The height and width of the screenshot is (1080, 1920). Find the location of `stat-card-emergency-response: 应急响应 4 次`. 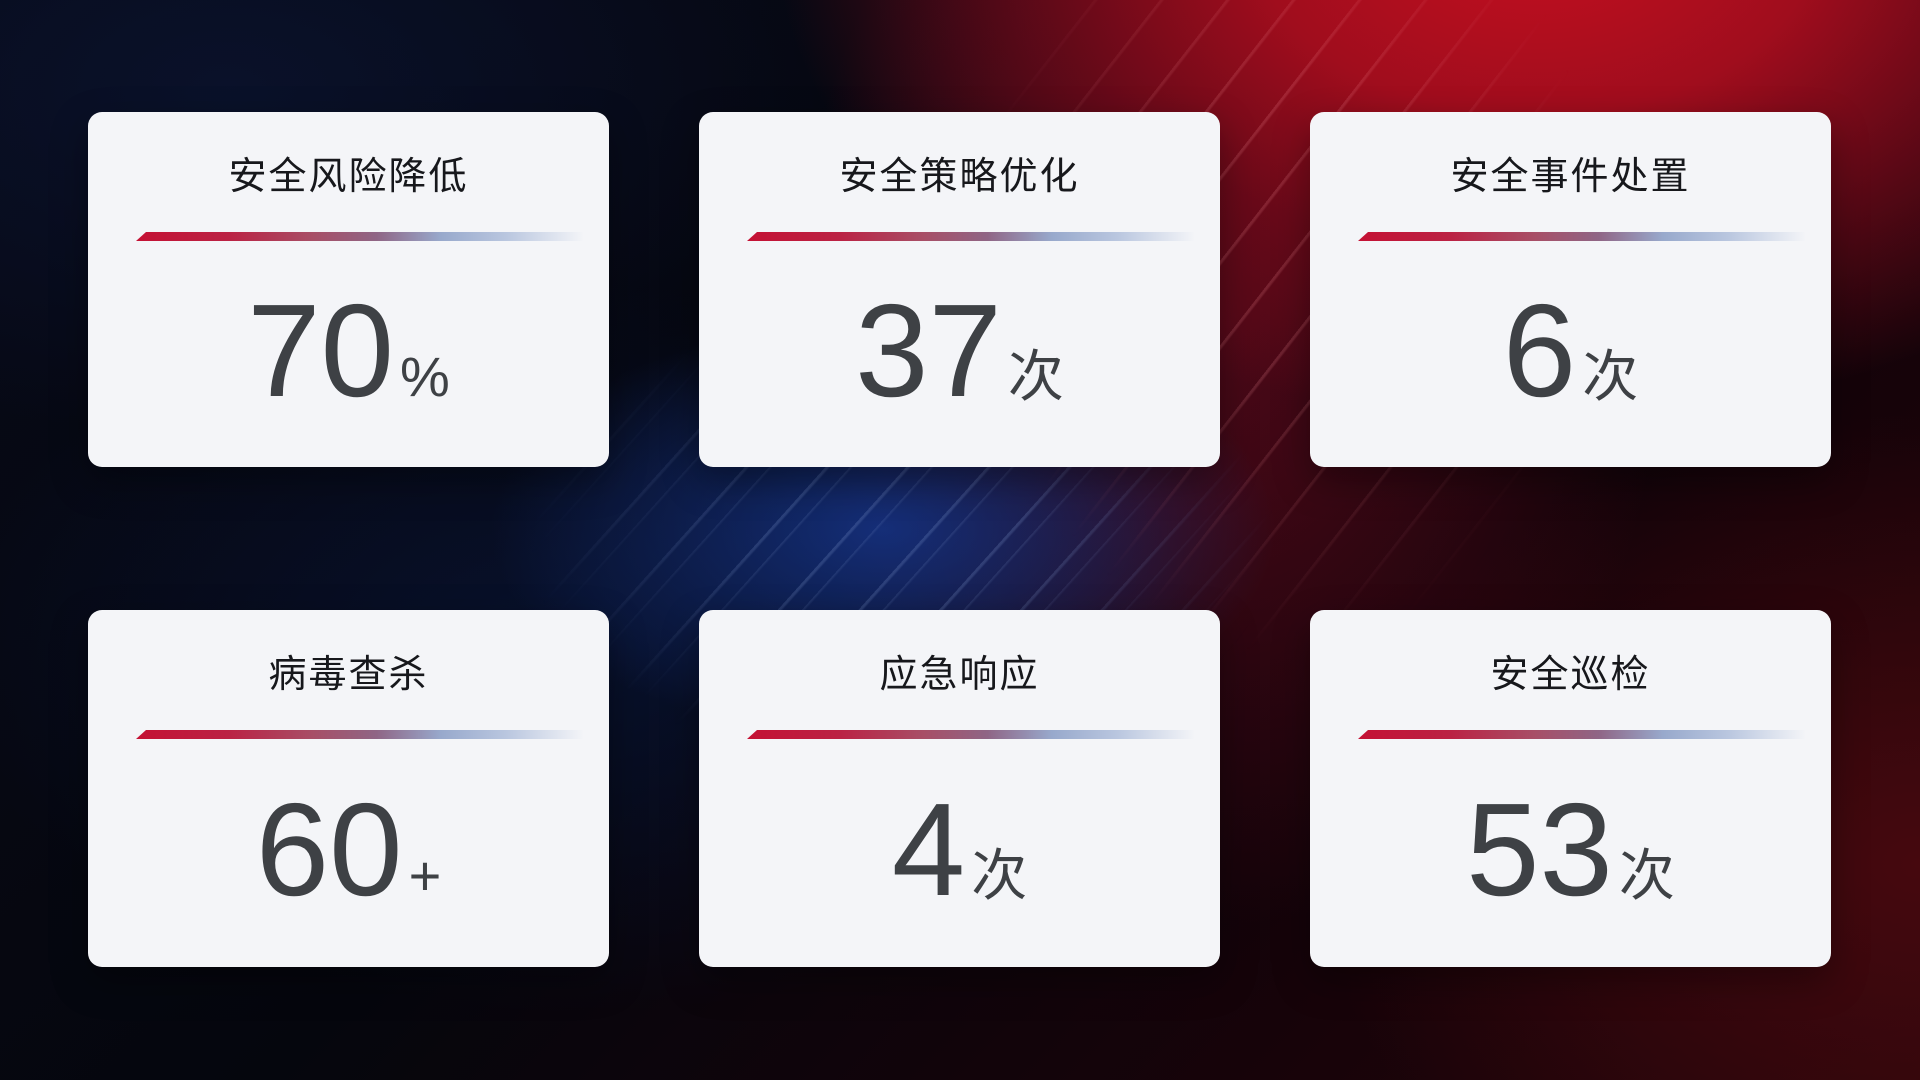

stat-card-emergency-response: 应急响应 4 次 is located at coordinates (959, 788).